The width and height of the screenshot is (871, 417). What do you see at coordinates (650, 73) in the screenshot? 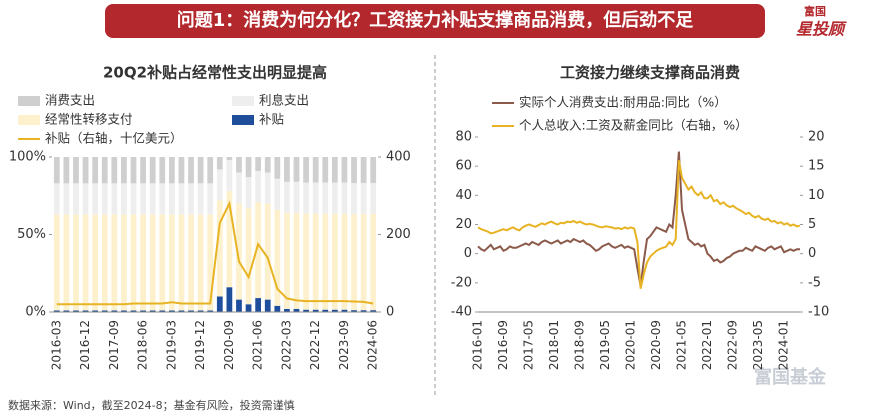
I see `chart-title: 工资接力继续支撑商品消费` at bounding box center [650, 73].